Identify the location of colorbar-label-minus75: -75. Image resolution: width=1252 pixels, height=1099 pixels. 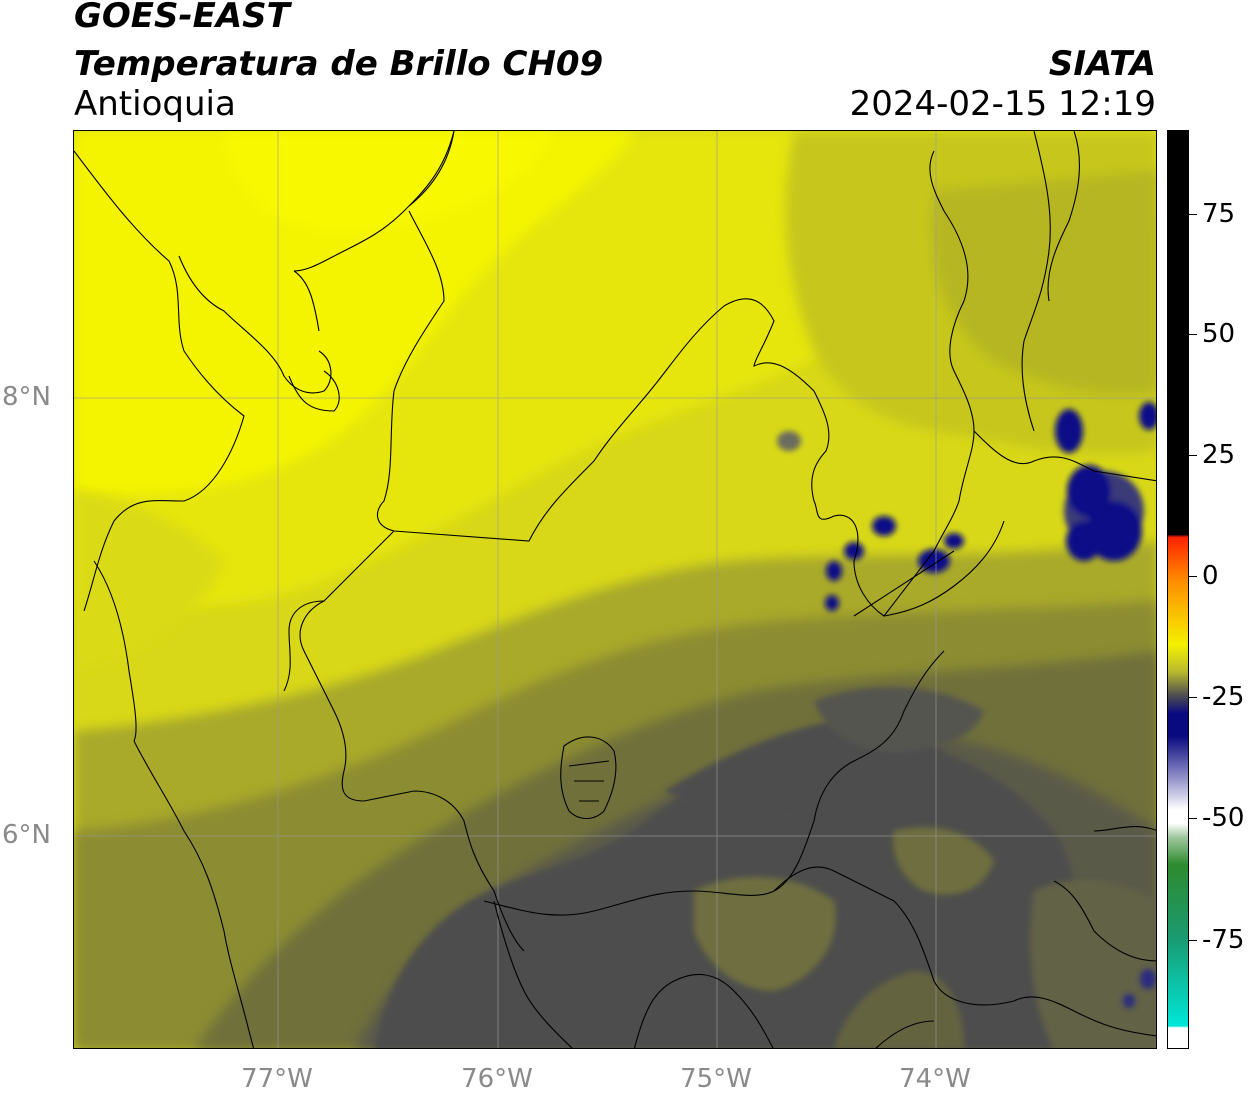
(1223, 940).